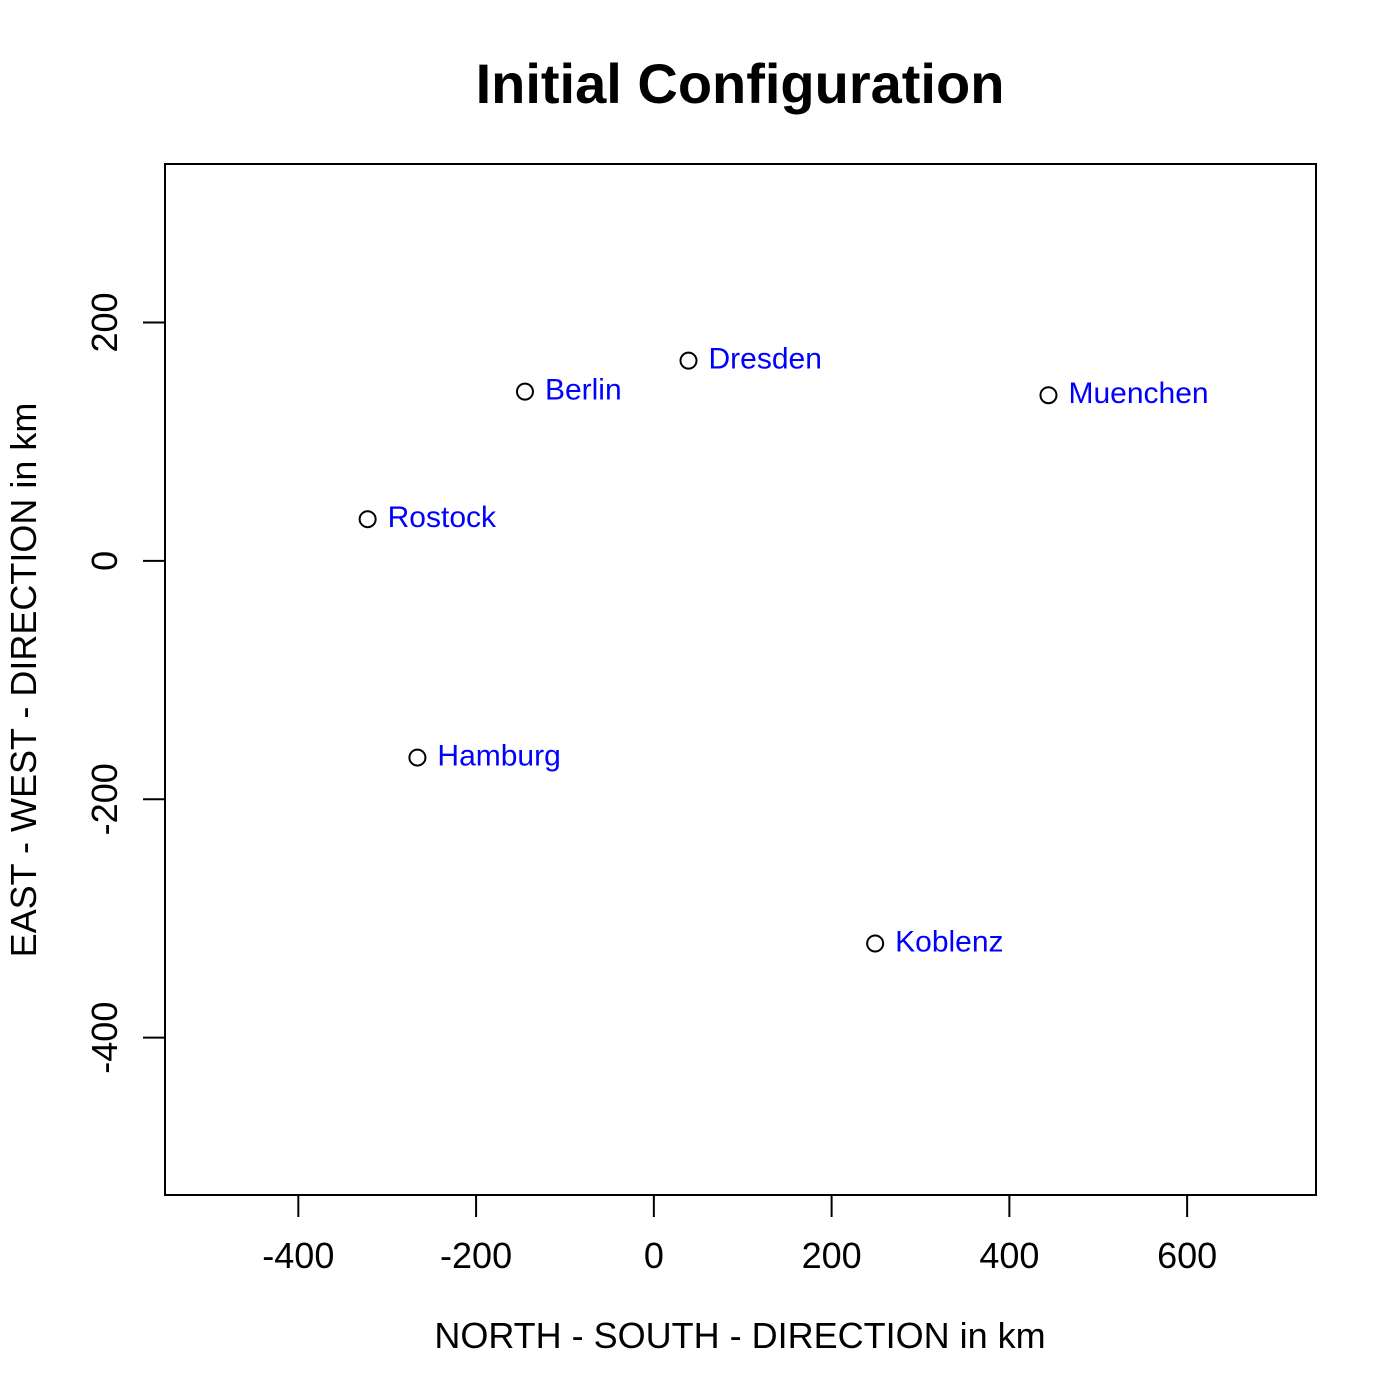 Image resolution: width=1400 pixels, height=1400 pixels. What do you see at coordinates (832, 1255) in the screenshot?
I see `x-tick-label: 200` at bounding box center [832, 1255].